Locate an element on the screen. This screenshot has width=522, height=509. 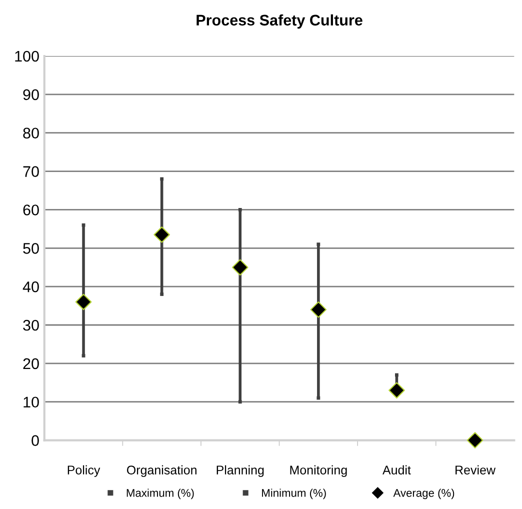
y-tick-label: 10 is located at coordinates (31, 402).